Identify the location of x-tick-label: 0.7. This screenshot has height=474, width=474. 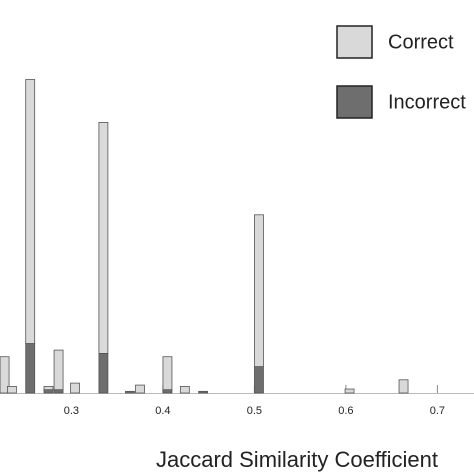
(437, 411).